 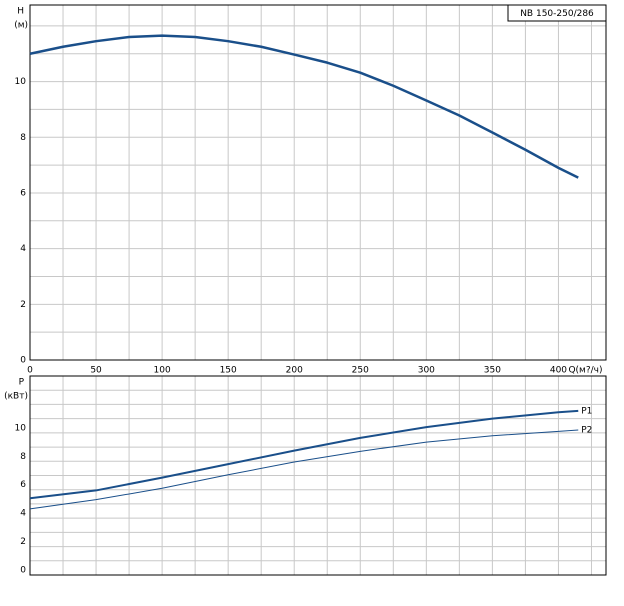 I want to click on x-axis-label: Q(м?/ч), so click(x=585, y=371).